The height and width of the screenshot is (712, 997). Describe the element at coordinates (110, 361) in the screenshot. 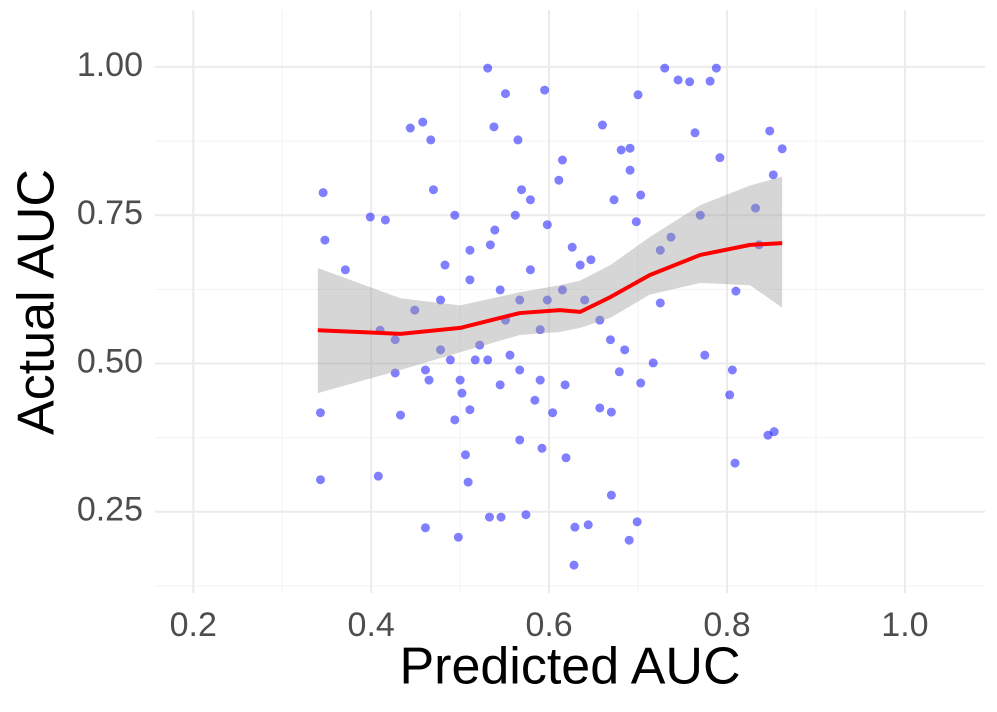

I see `y-tick-label: 0.50` at that location.